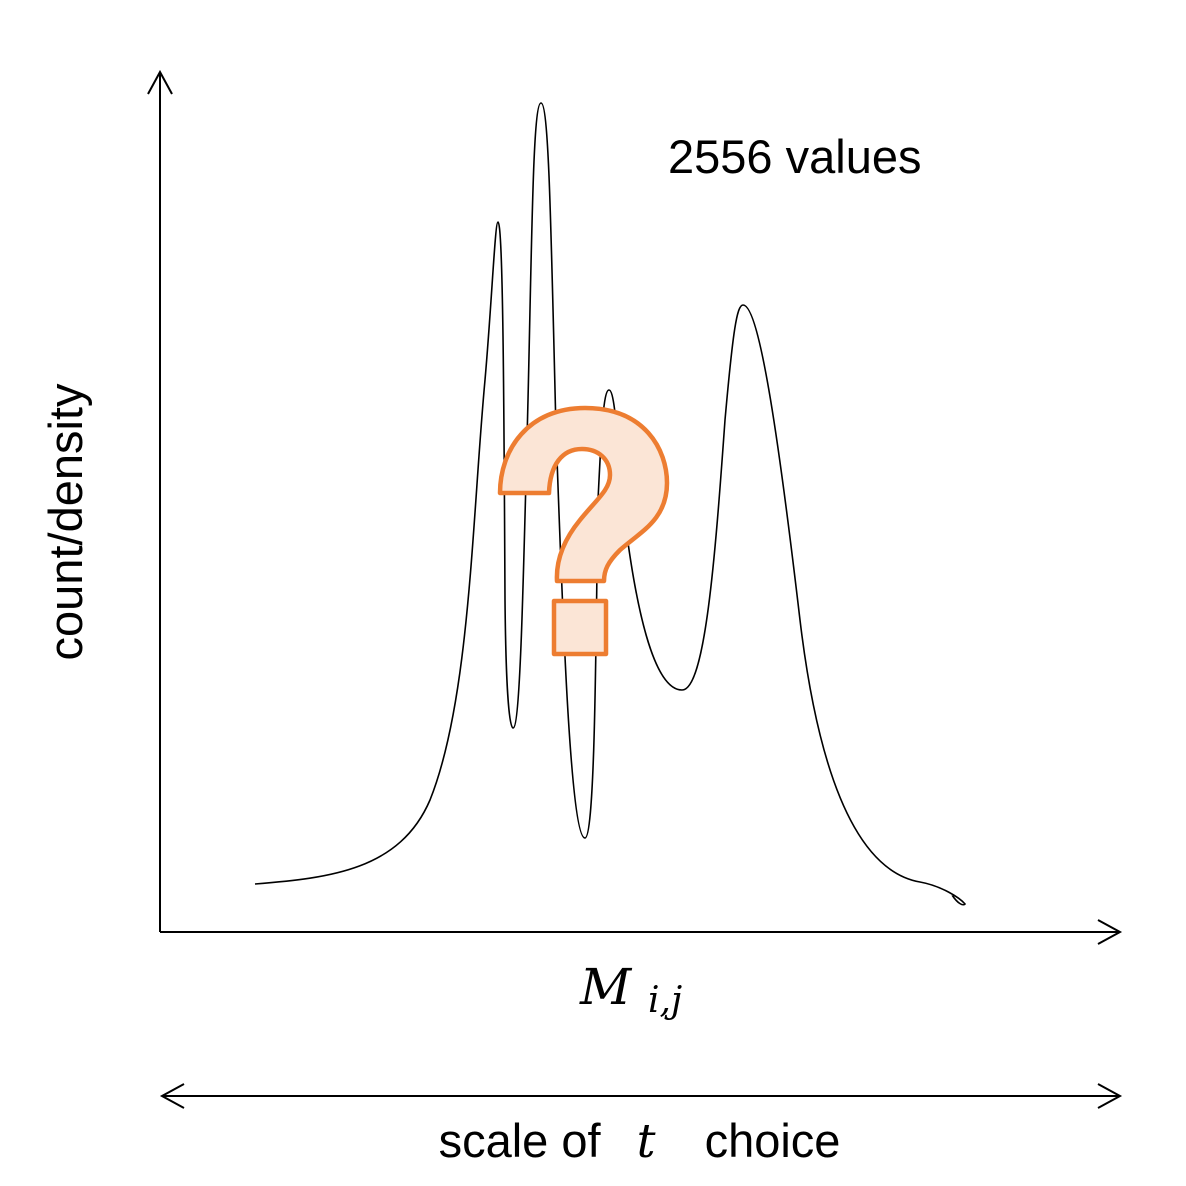  Describe the element at coordinates (646, 1141) in the screenshot. I see `scale-label-variable: t` at that location.